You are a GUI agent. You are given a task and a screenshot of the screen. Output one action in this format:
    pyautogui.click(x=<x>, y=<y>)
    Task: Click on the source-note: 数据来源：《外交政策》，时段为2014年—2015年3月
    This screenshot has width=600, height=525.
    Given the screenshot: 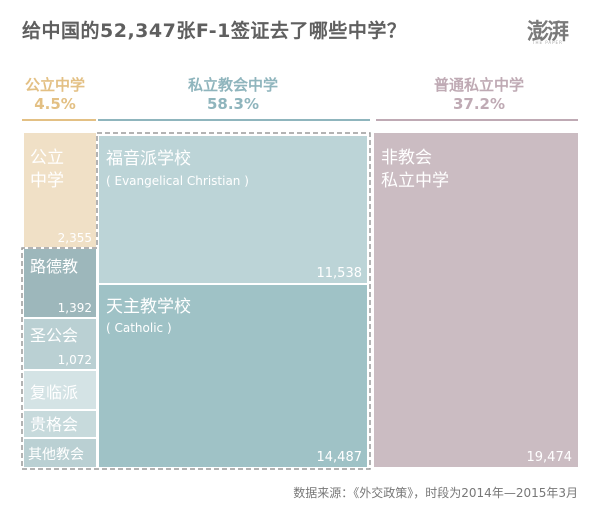 What is the action you would take?
    pyautogui.click(x=435, y=493)
    